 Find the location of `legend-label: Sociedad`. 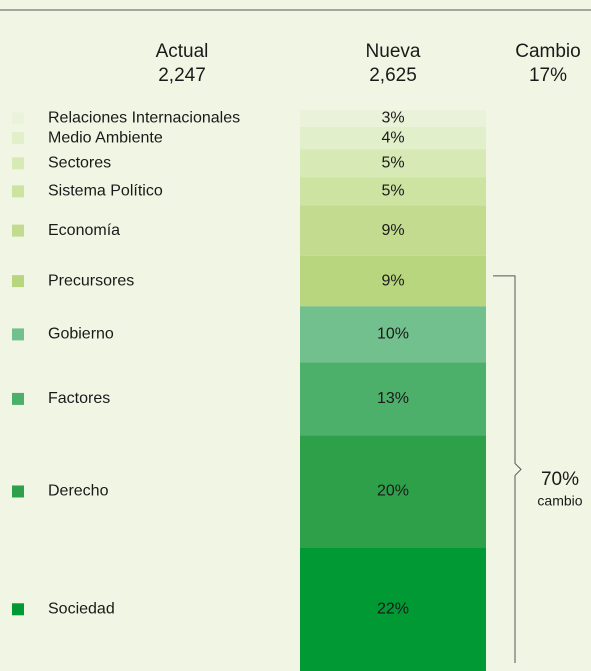

legend-label: Sociedad is located at coordinates (81, 609).